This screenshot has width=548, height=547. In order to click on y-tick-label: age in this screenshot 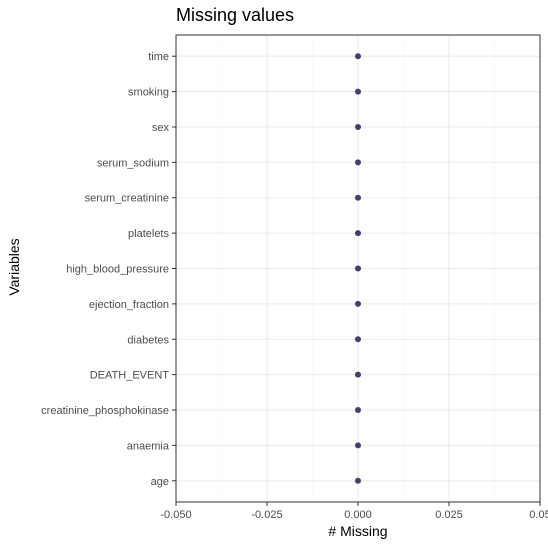, I will do `click(160, 482)`.